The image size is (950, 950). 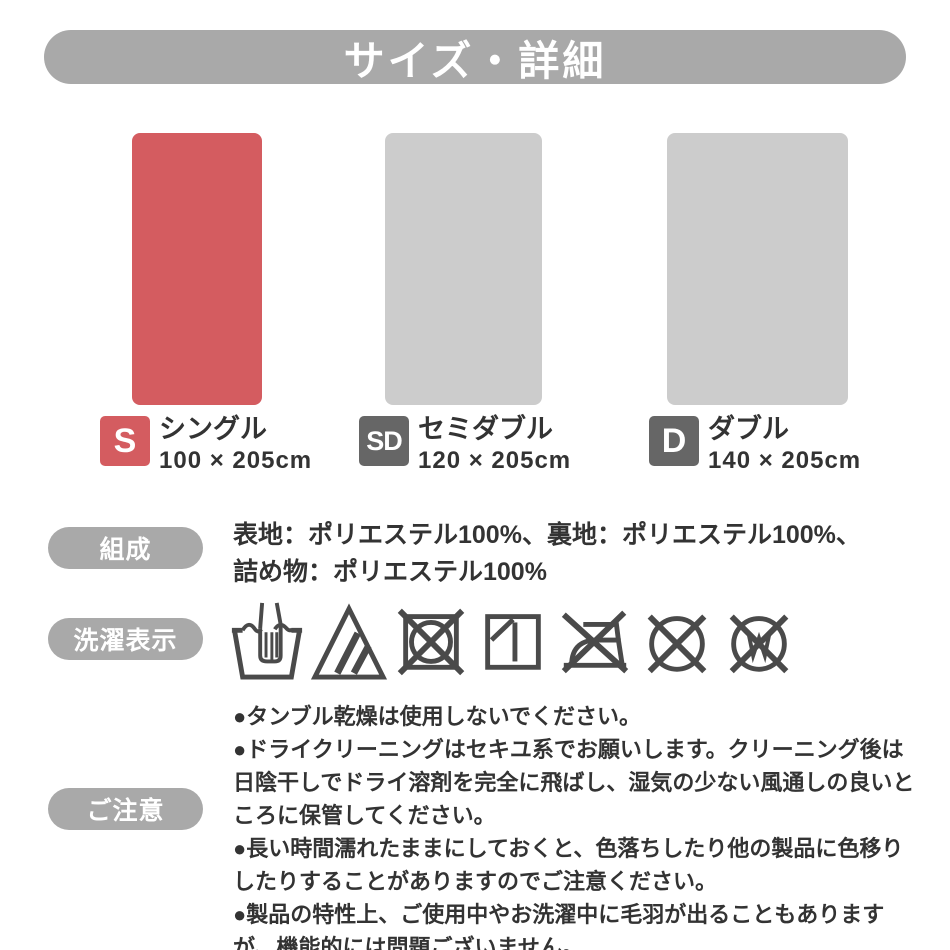 I want to click on size-badge-sd: SD, so click(x=384, y=441).